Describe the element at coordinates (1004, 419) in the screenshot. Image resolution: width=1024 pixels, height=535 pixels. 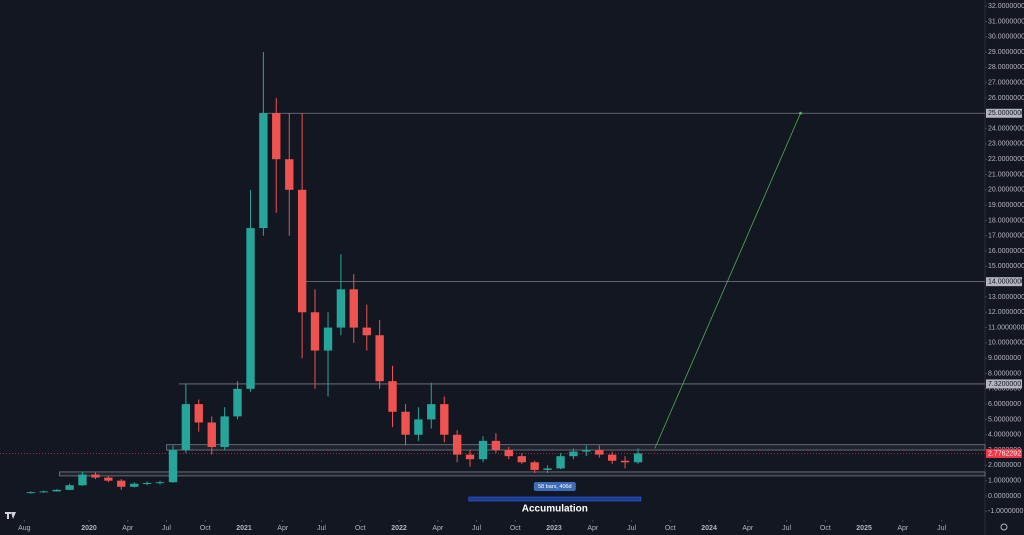
I see `y-tick-label: 5.0000000` at that location.